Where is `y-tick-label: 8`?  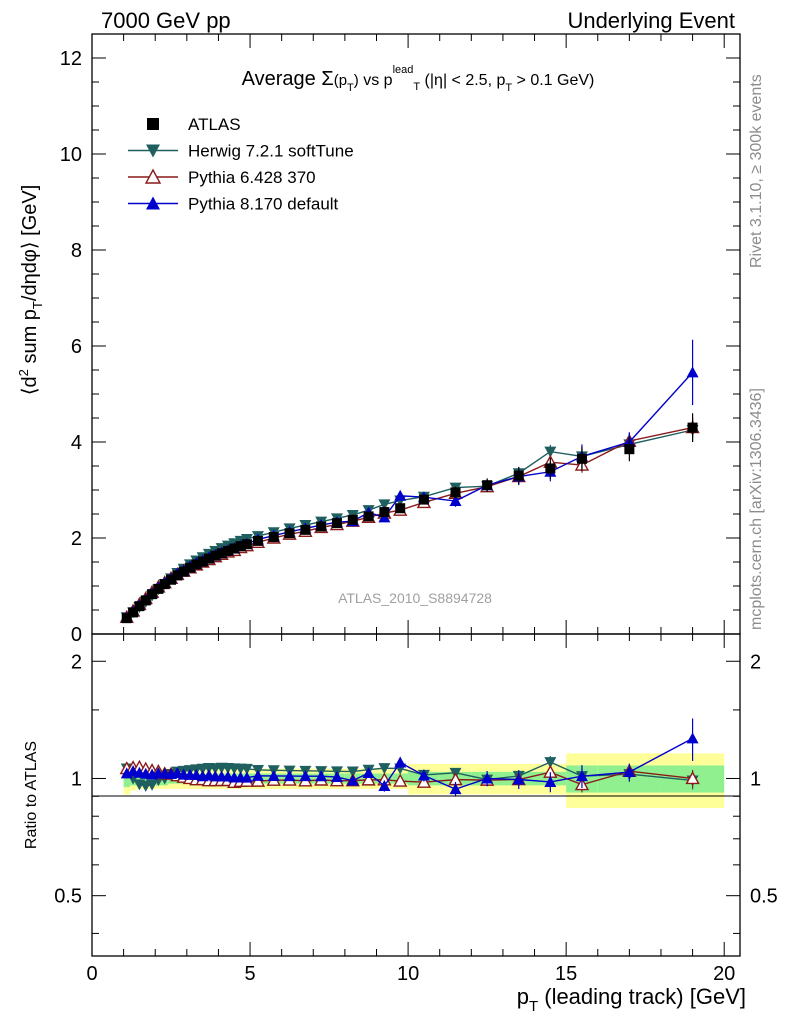 y-tick-label: 8 is located at coordinates (76, 251).